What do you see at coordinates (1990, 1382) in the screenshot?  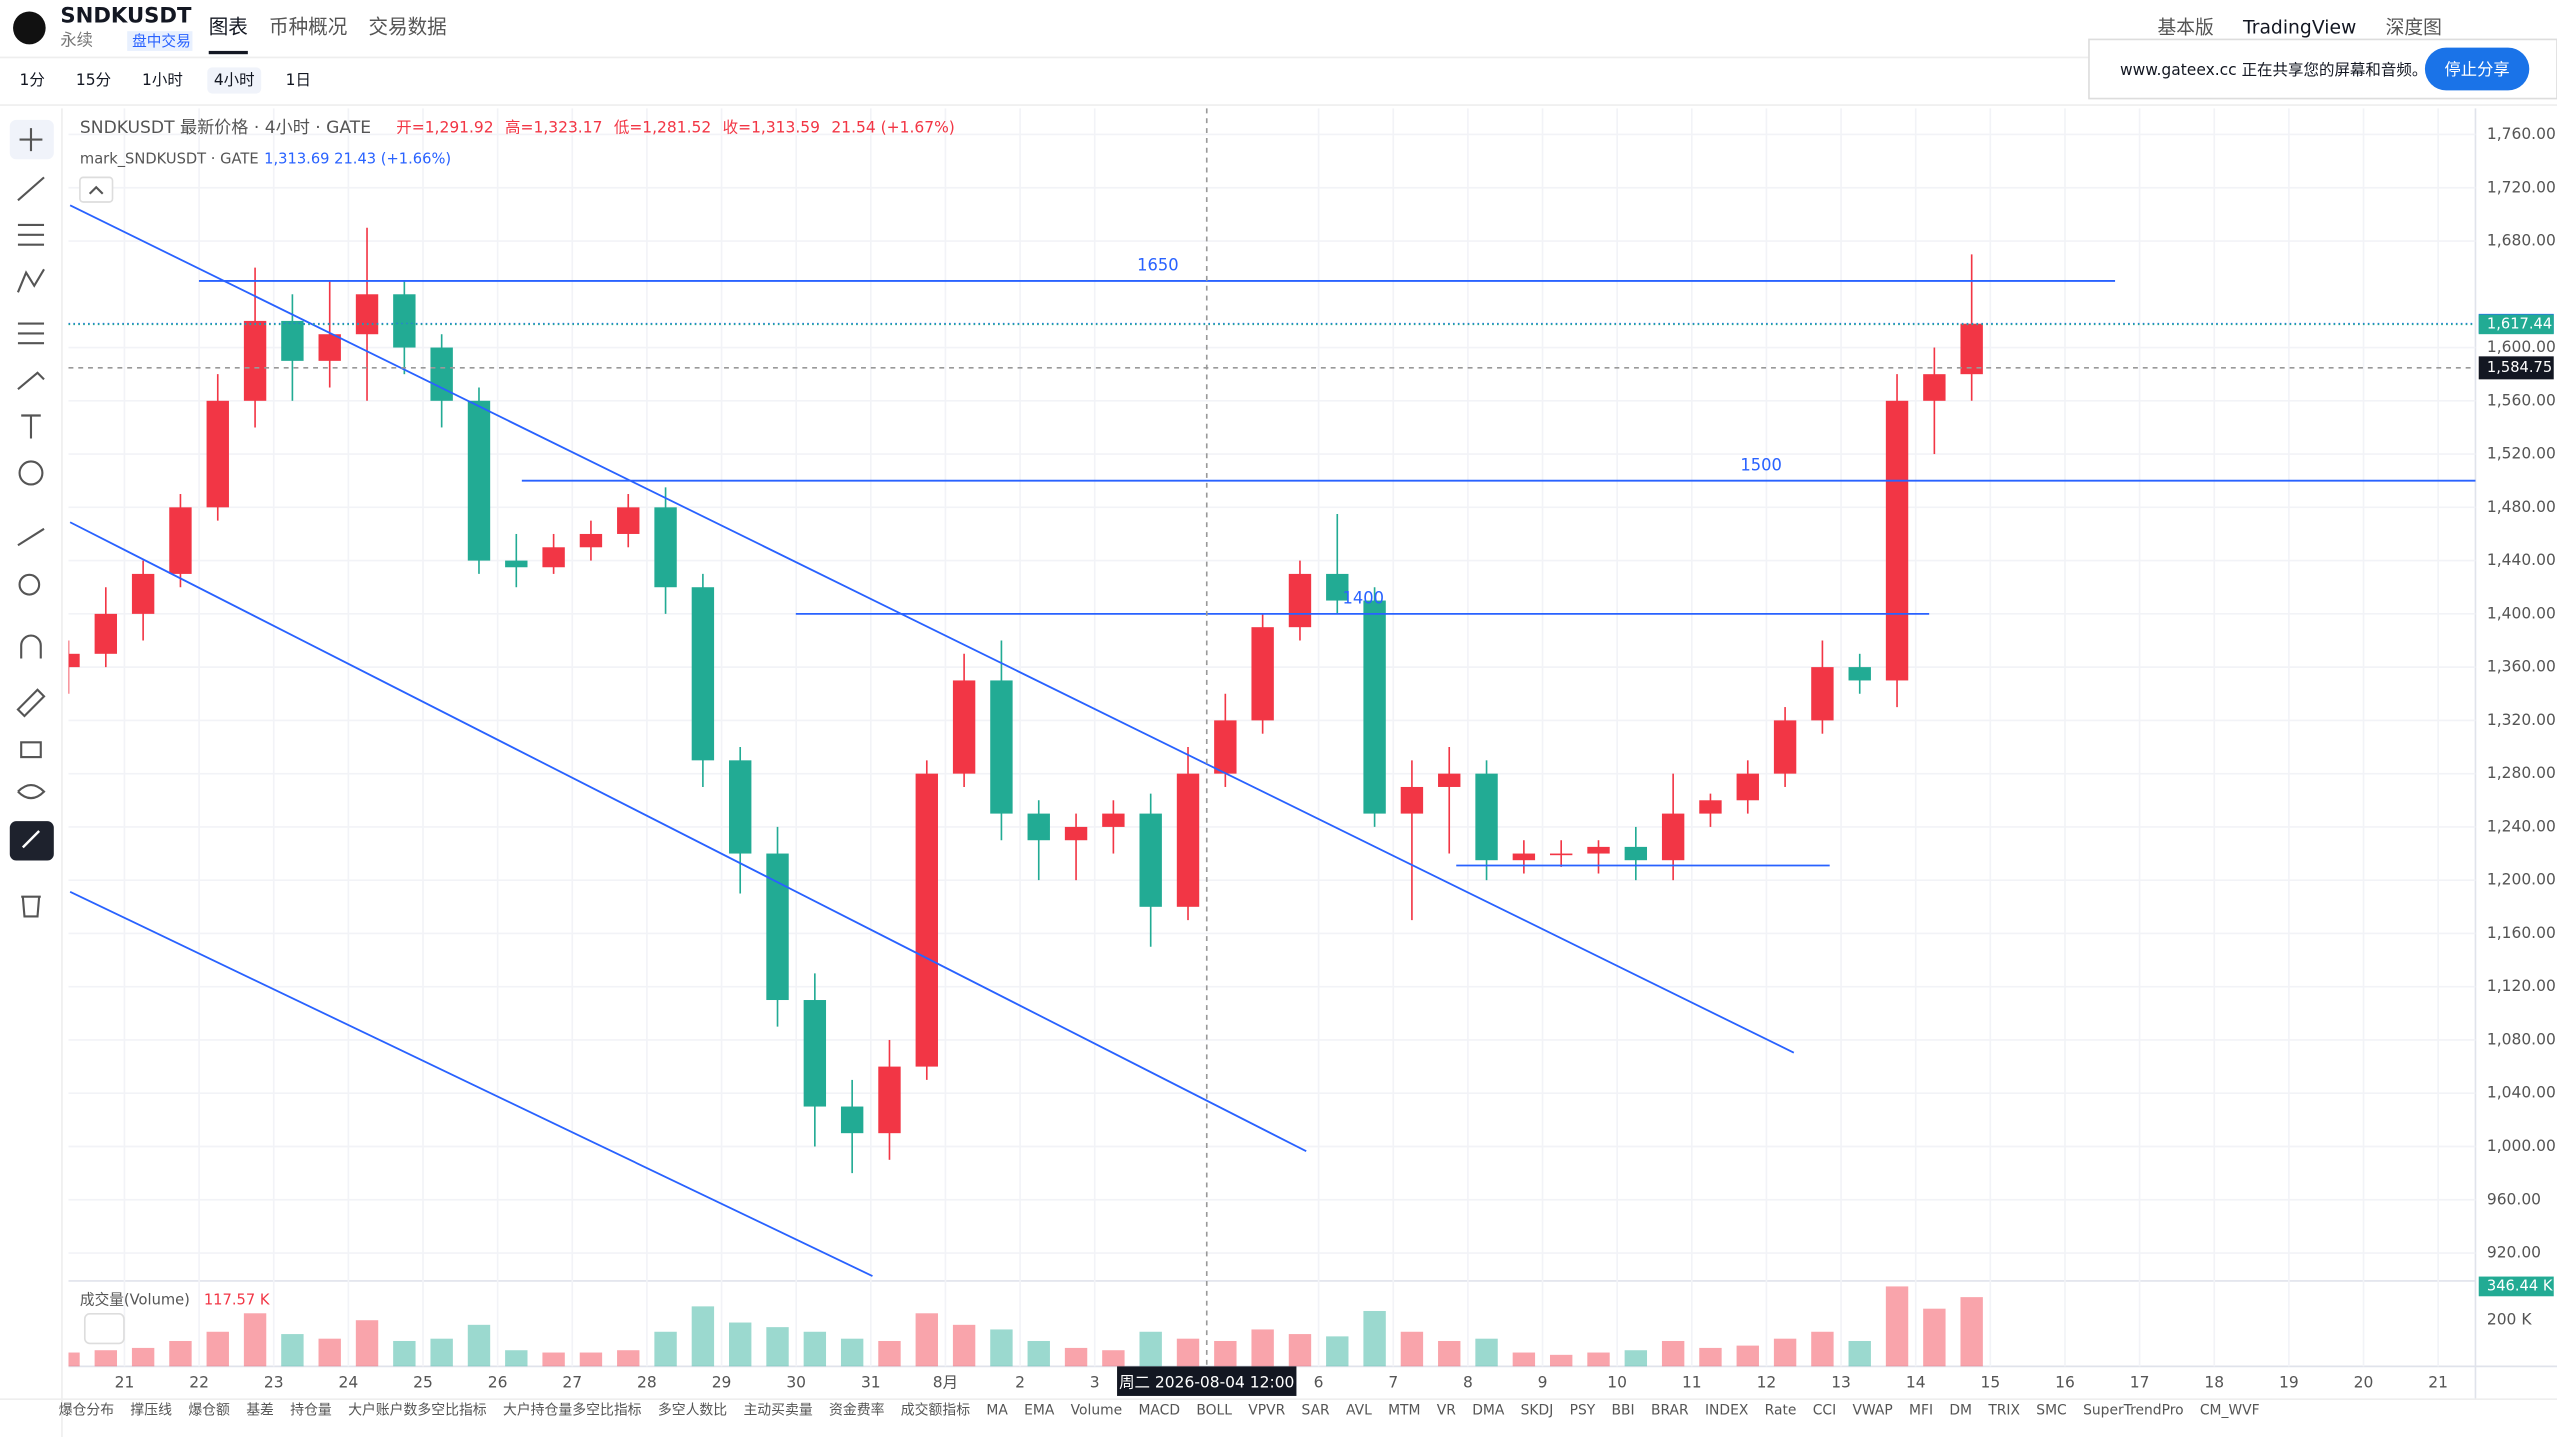 I see `x-tick-label: 15` at bounding box center [1990, 1382].